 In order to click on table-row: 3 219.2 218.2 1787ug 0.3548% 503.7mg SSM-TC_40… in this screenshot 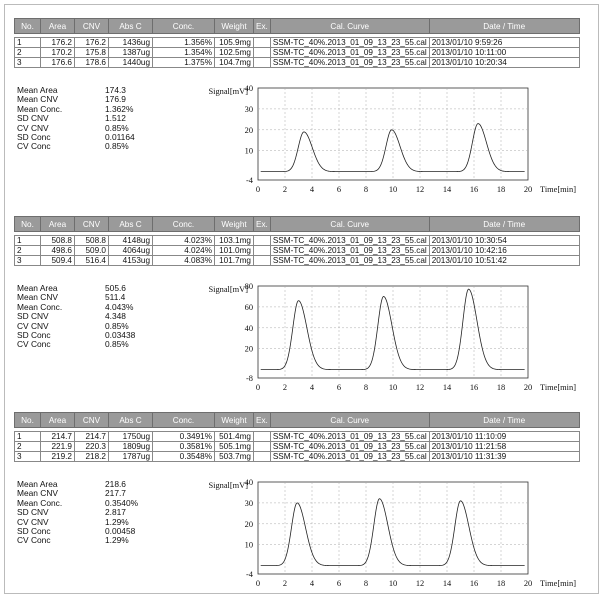, I will do `click(297, 456)`.